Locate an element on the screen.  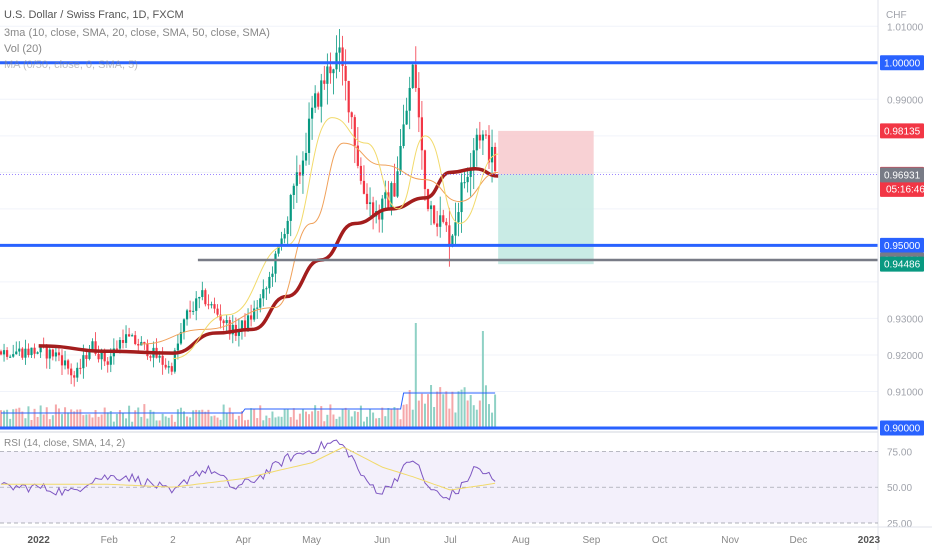
x-tick-label: Nov is located at coordinates (730, 540).